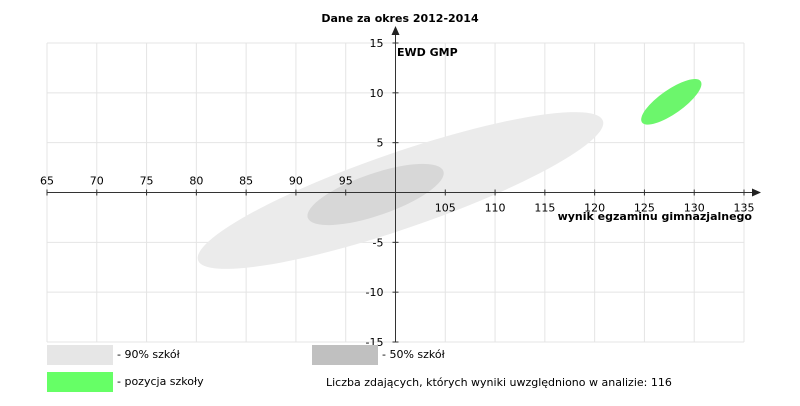  Describe the element at coordinates (427, 52) in the screenshot. I see `y-axis-label: EWD GMP` at that location.